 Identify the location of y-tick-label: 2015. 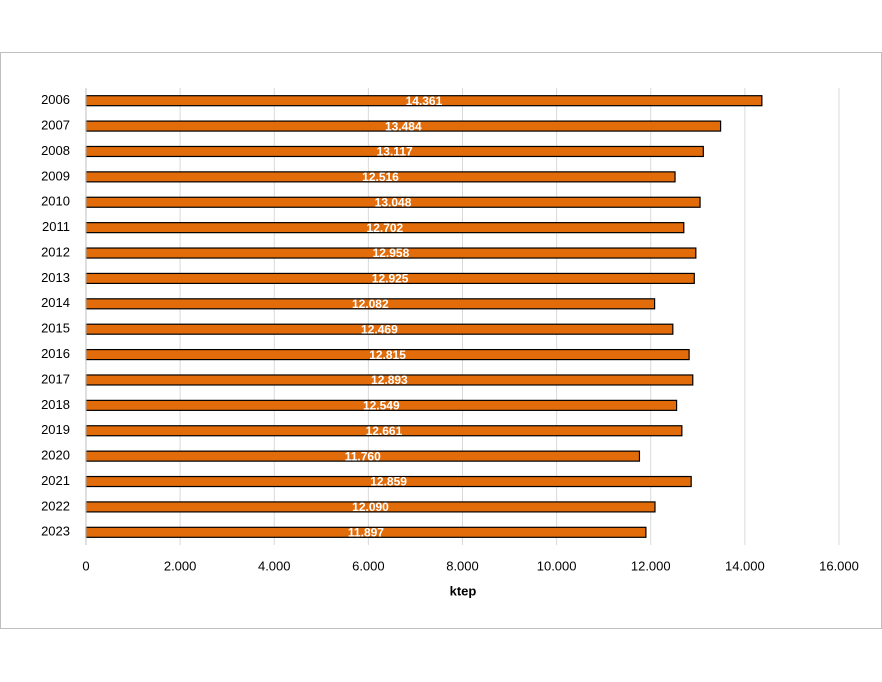
(55, 328).